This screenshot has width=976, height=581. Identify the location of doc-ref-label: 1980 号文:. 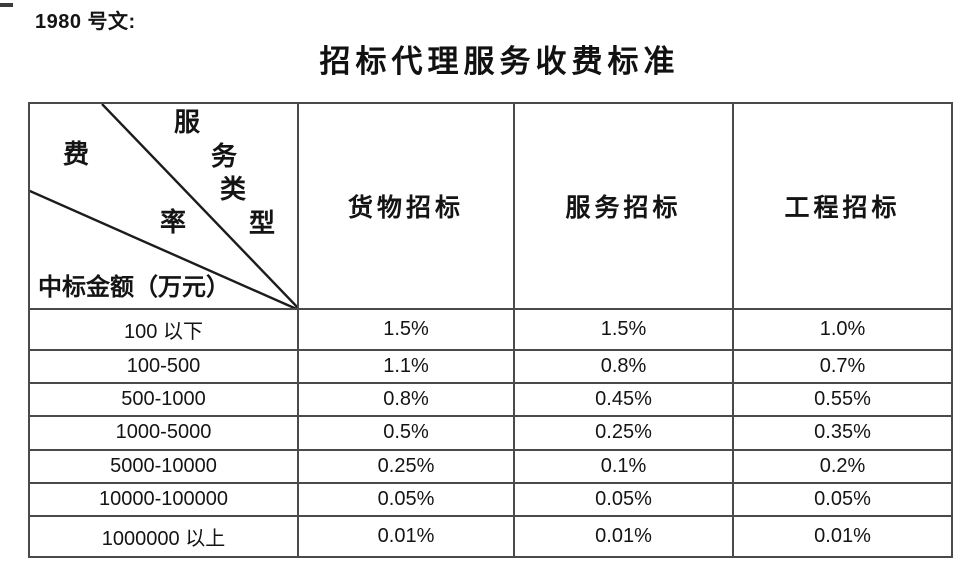
(85, 22).